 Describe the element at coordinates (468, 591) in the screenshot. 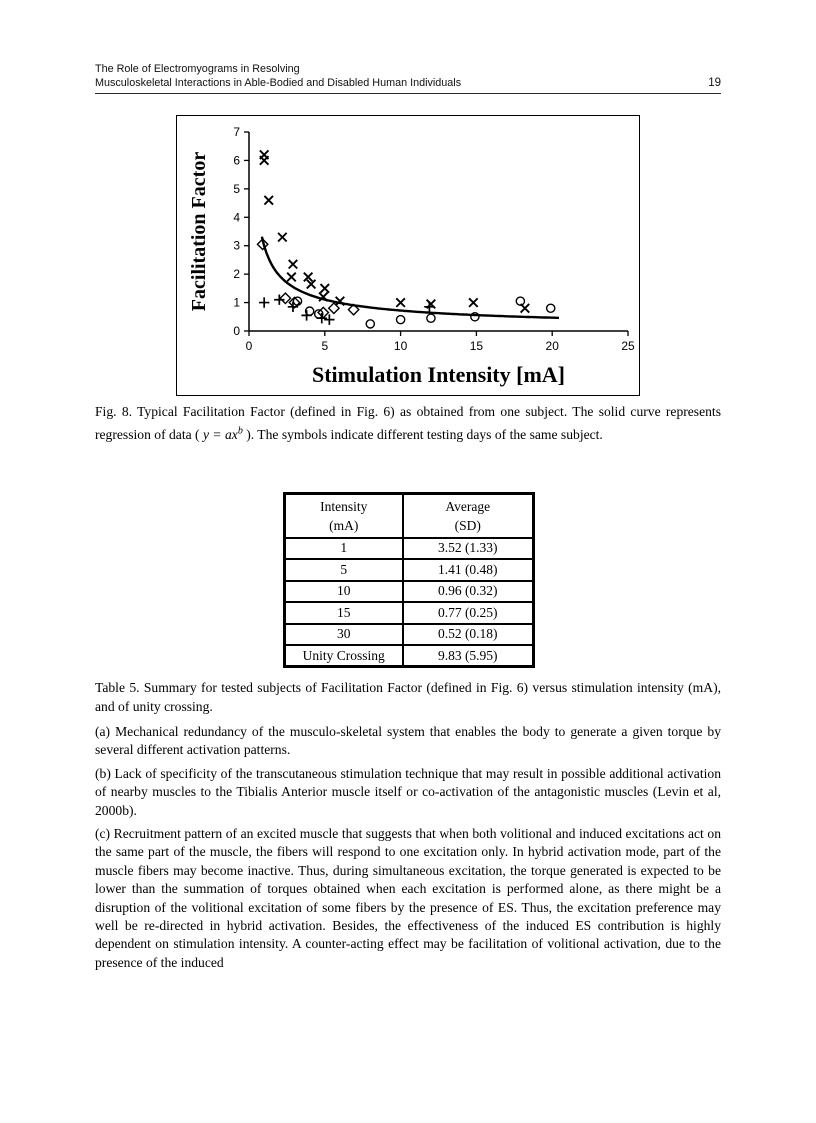

I see `table-cell: 0.96 (0.32)` at that location.